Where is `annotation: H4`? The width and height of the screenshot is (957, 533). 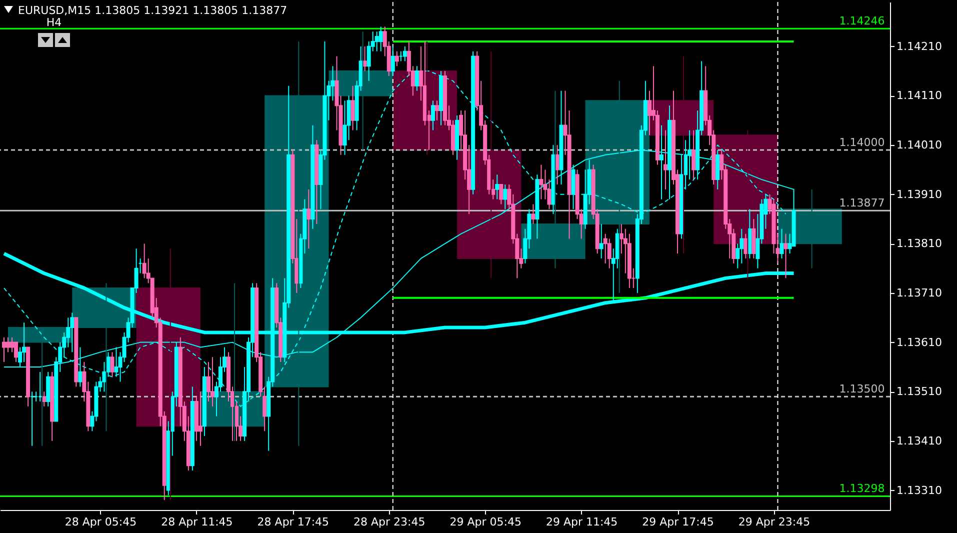 annotation: H4 is located at coordinates (54, 22).